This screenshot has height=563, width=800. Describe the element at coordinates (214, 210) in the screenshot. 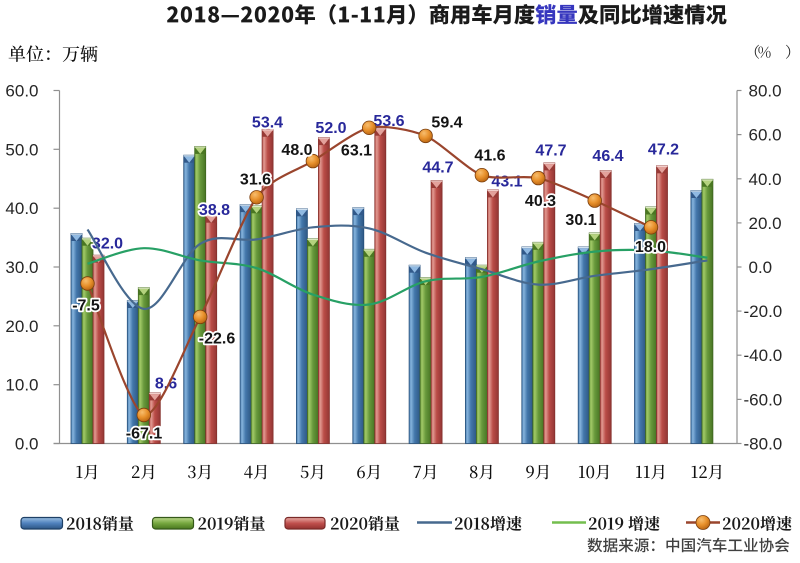

I see `svg-text: 38.8` at that location.